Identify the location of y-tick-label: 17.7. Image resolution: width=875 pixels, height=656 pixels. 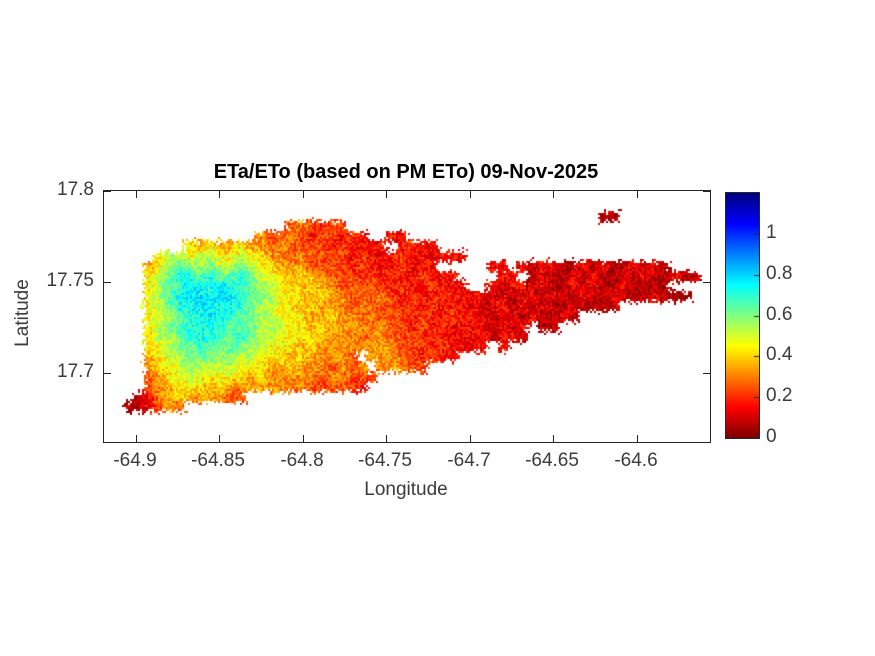
(75, 371).